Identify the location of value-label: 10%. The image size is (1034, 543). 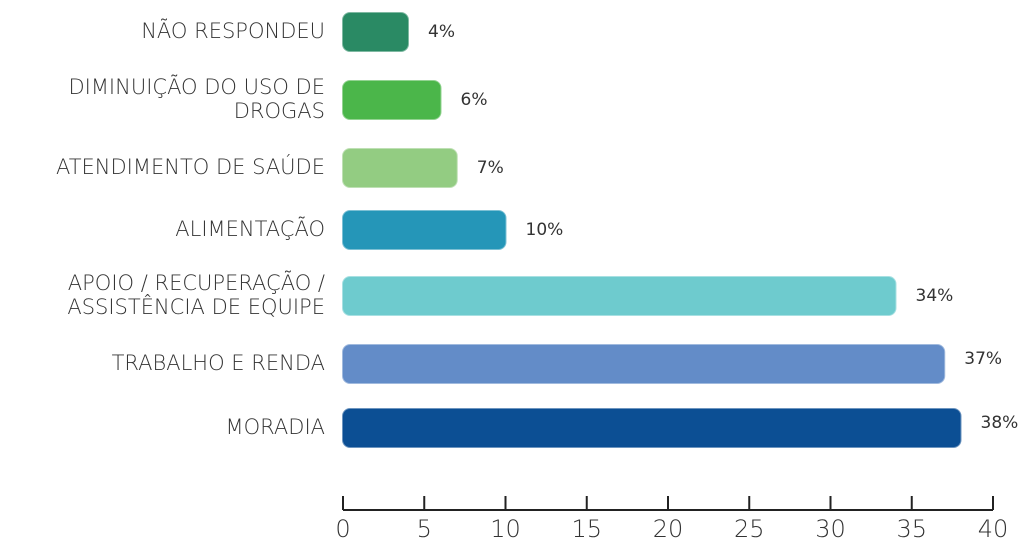
(545, 230).